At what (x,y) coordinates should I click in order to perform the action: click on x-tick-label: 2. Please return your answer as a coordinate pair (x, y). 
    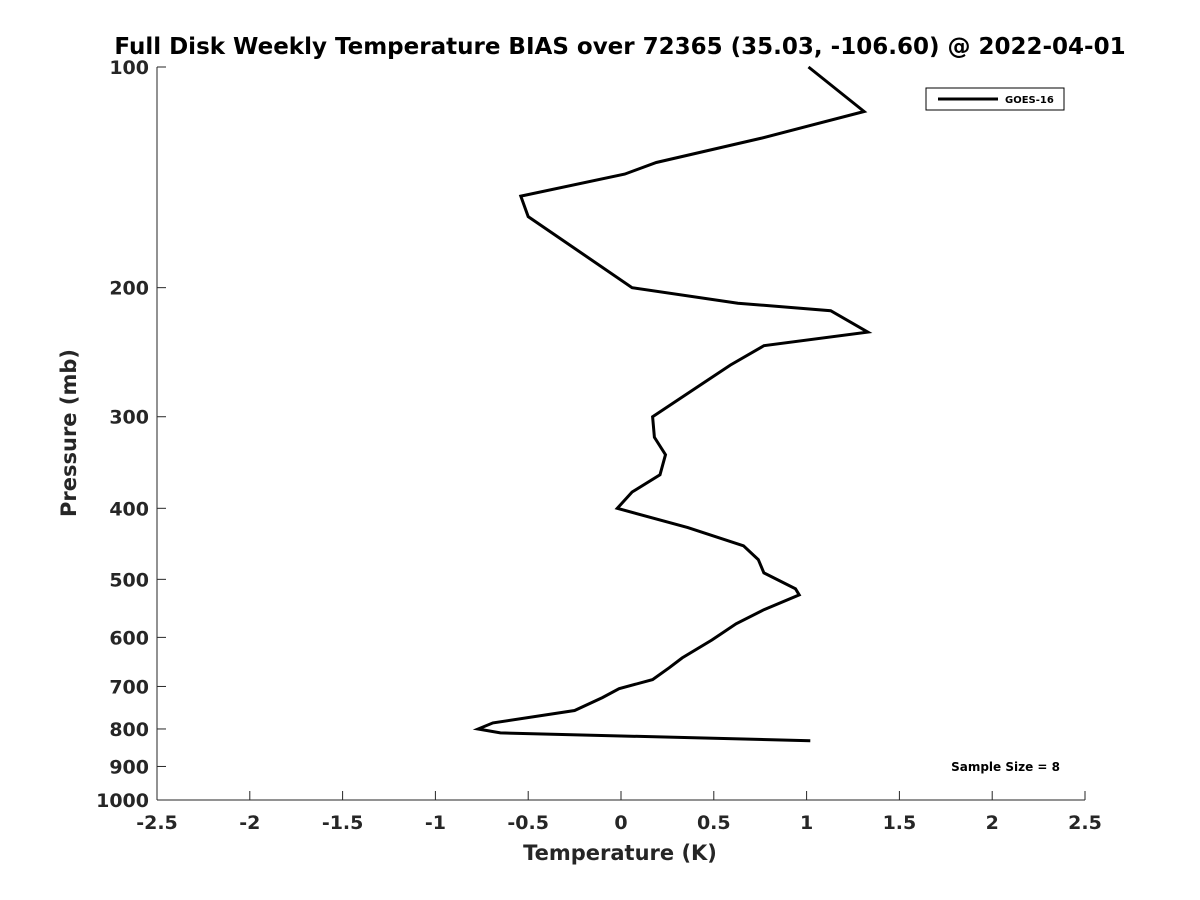
    Looking at the image, I should click on (992, 823).